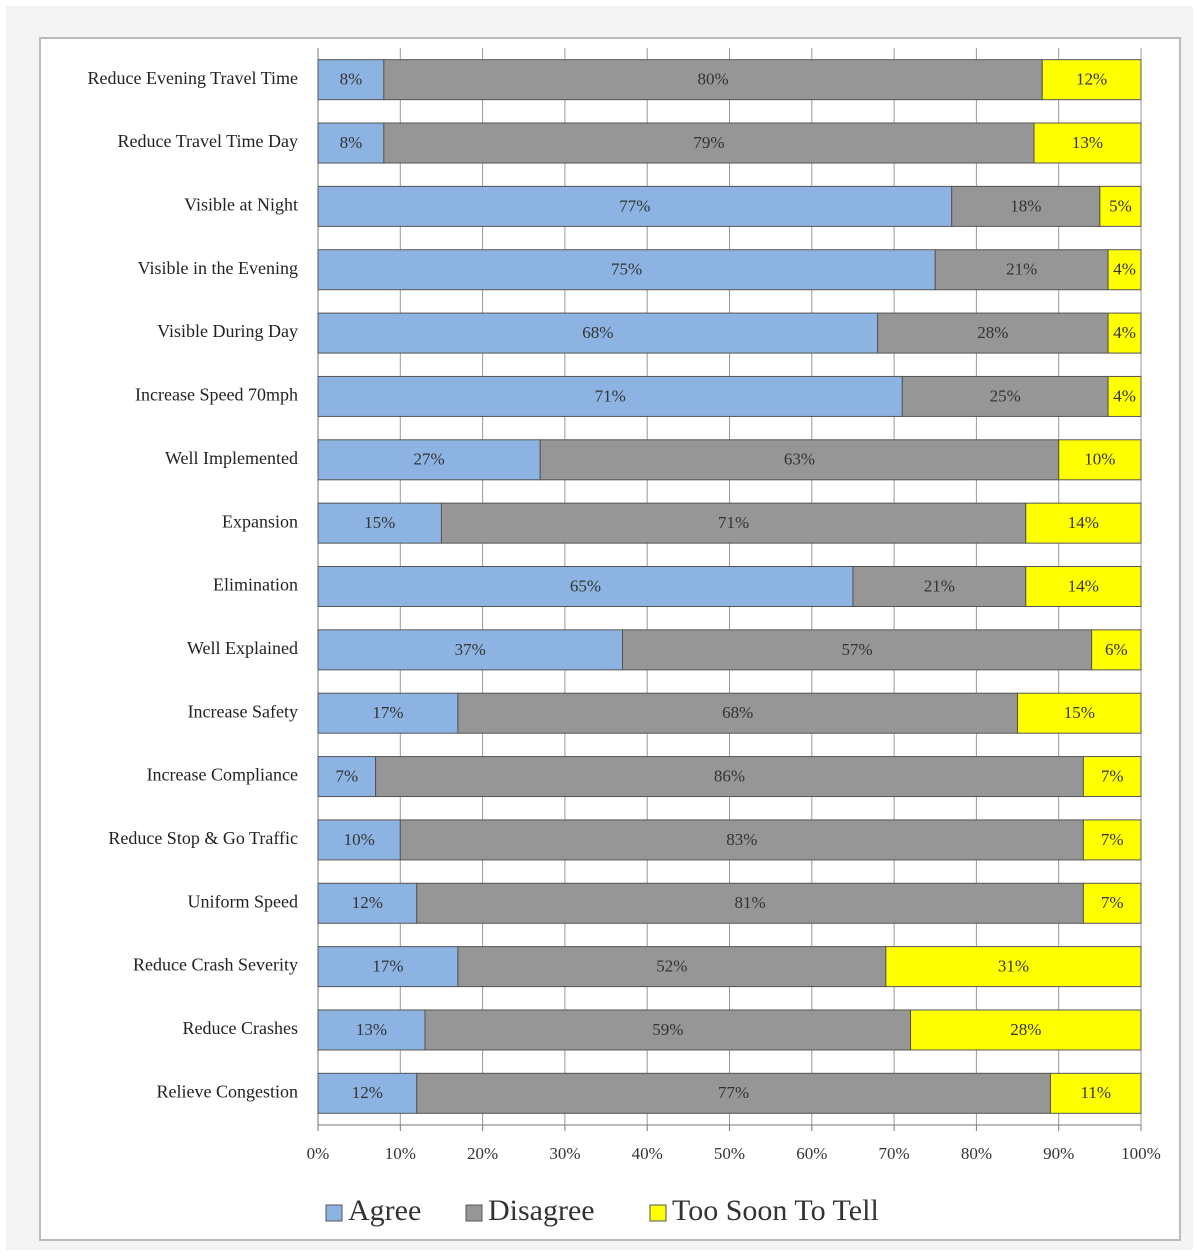 This screenshot has height=1256, width=1199. I want to click on x-tick-label: 100%, so click(1141, 1153).